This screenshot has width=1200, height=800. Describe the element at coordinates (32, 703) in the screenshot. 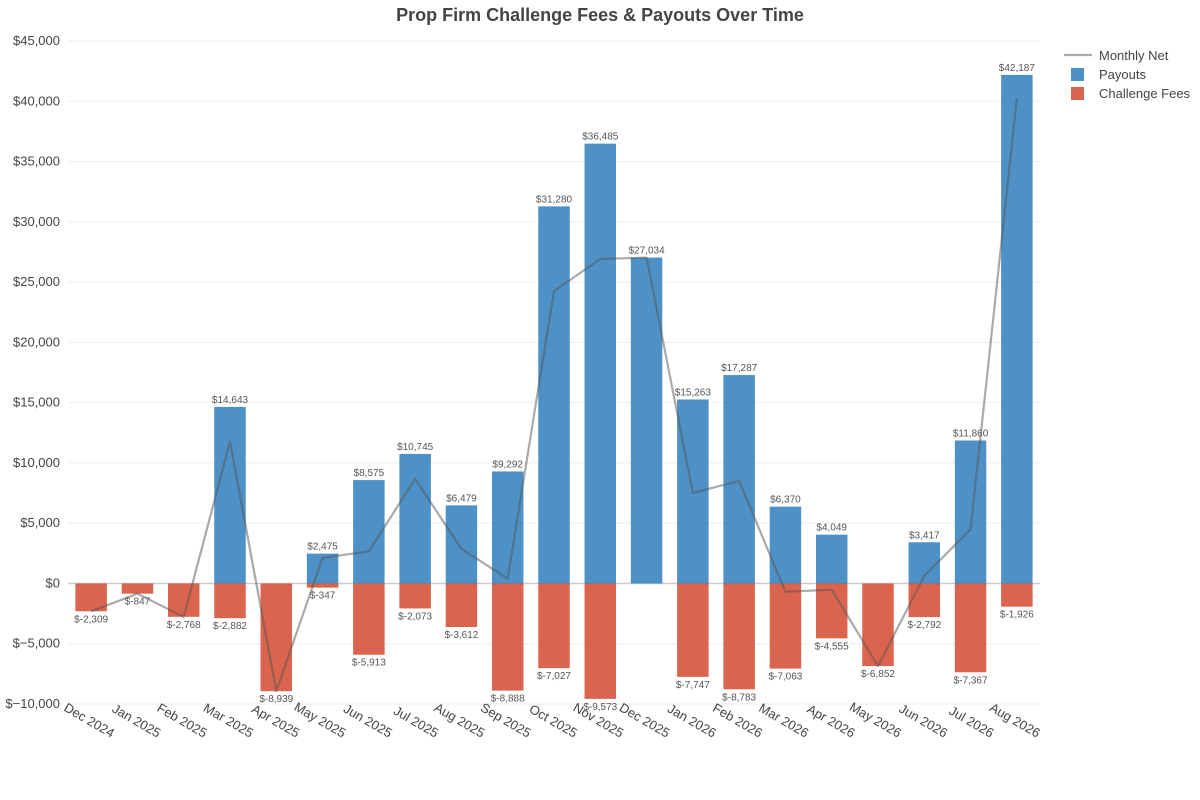

I see `y-tick-label: $−10,000` at that location.